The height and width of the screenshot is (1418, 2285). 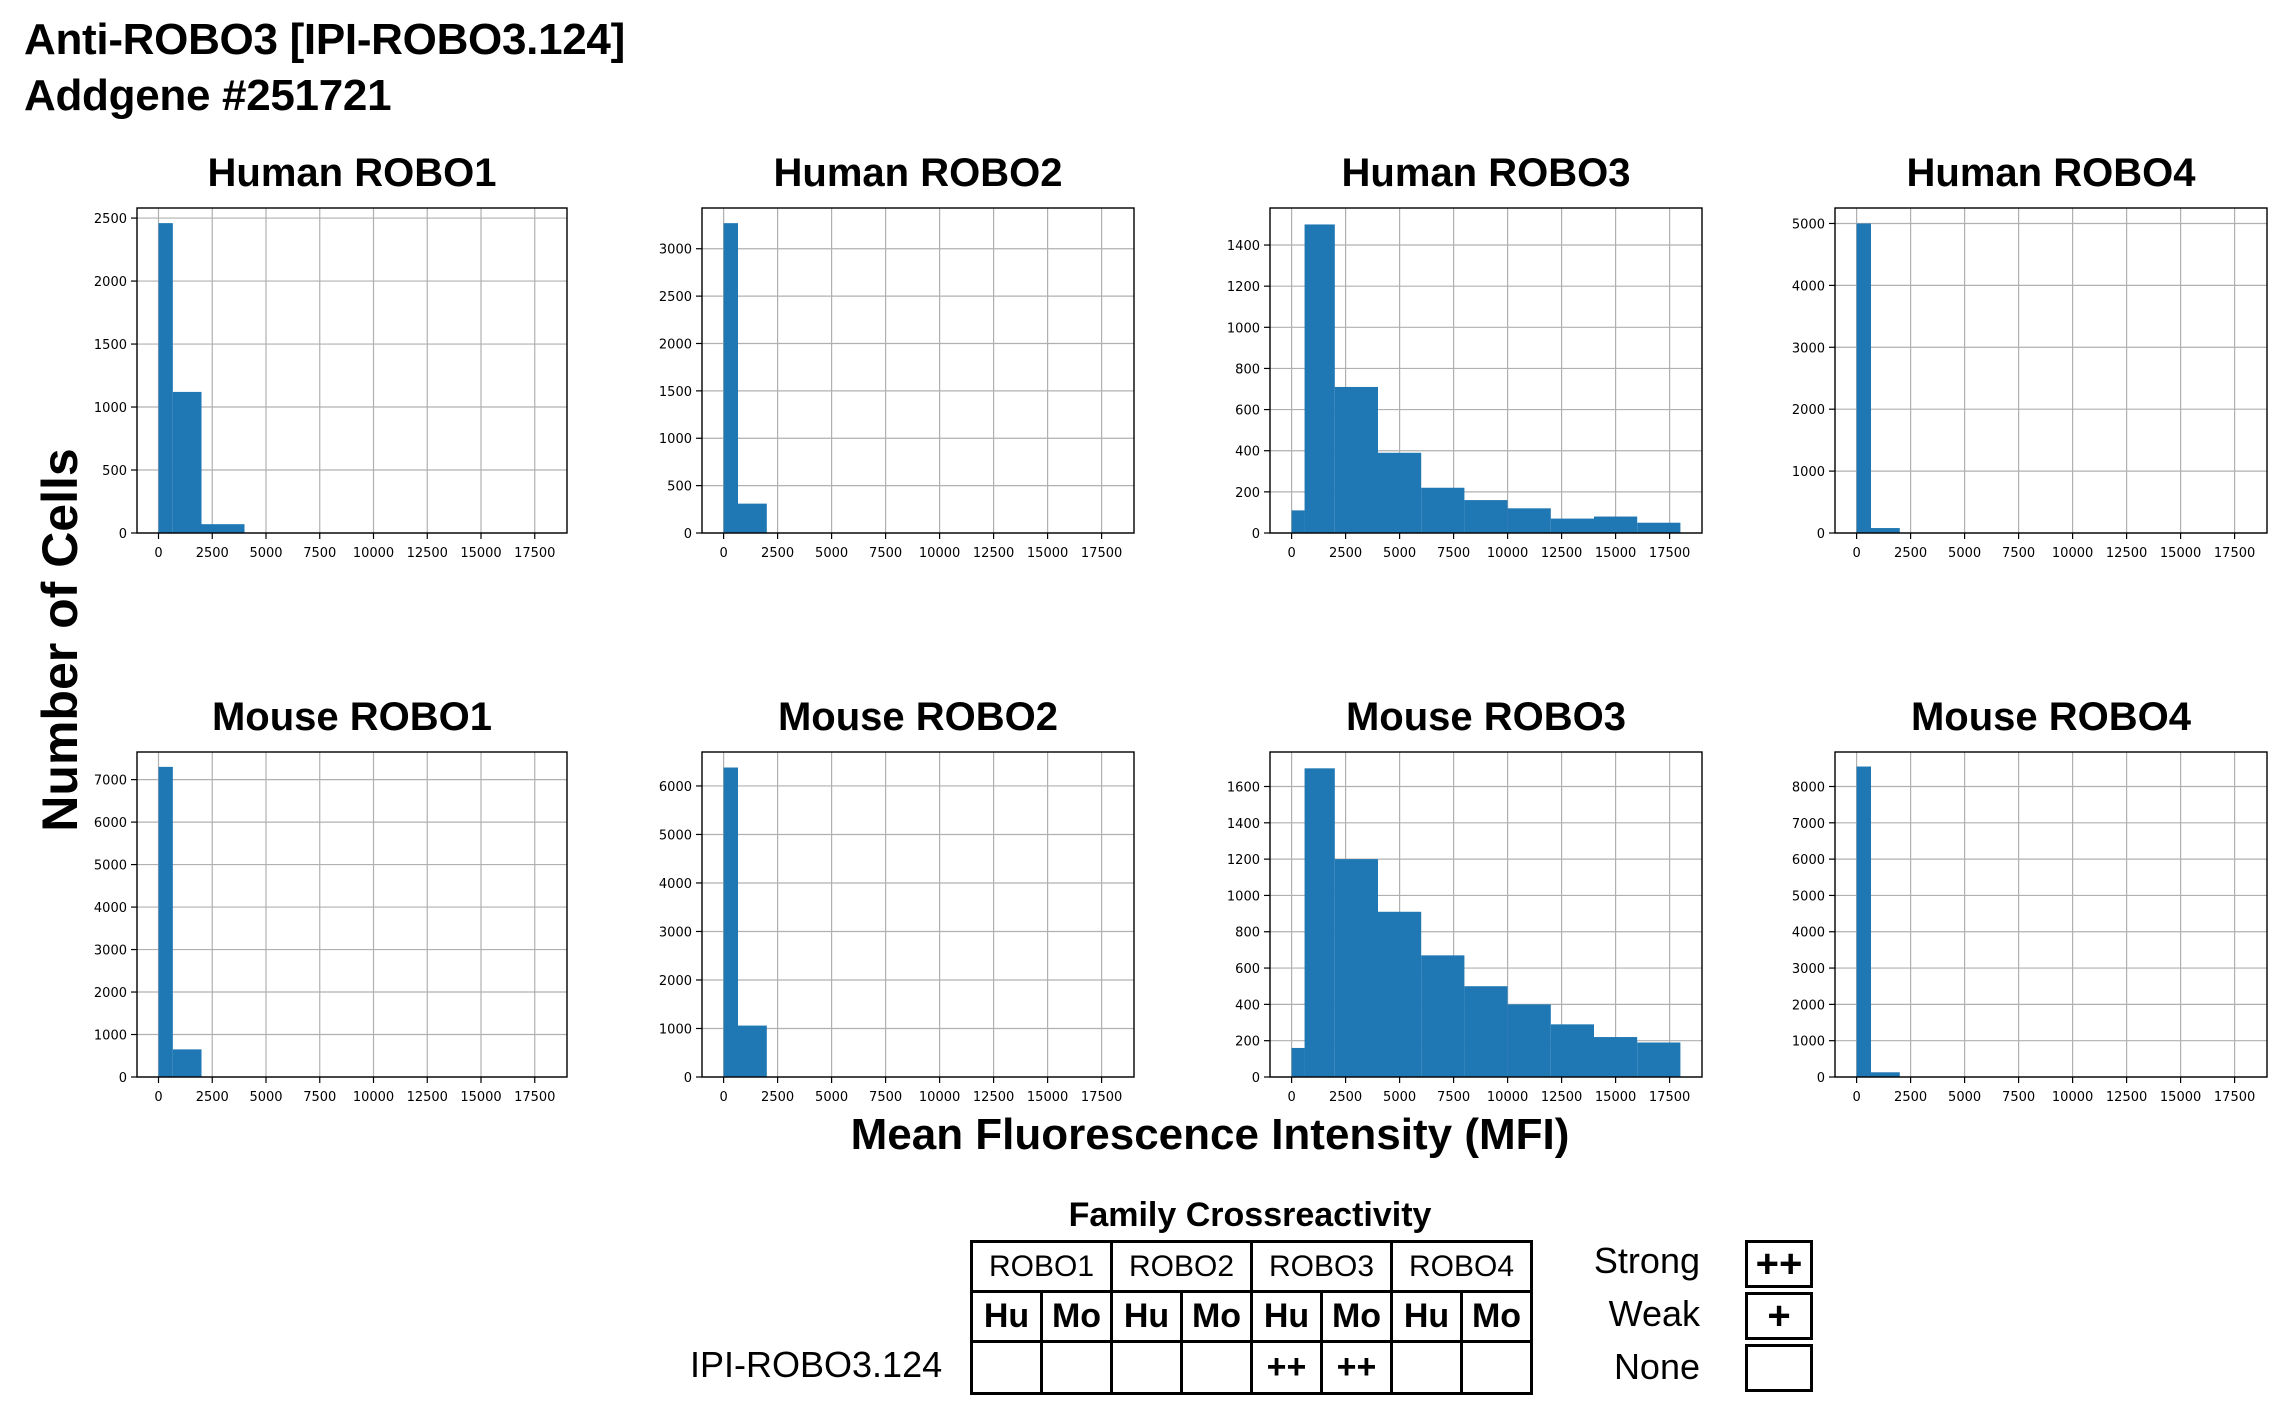 What do you see at coordinates (1247, 493) in the screenshot?
I see `y-tick-label: 200` at bounding box center [1247, 493].